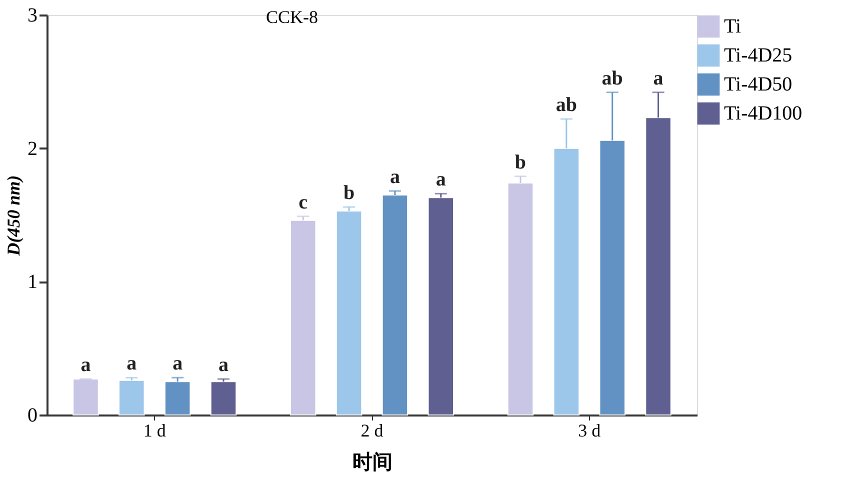 Image resolution: width=865 pixels, height=502 pixels. I want to click on legend-label: Ti-4D100, so click(763, 113).